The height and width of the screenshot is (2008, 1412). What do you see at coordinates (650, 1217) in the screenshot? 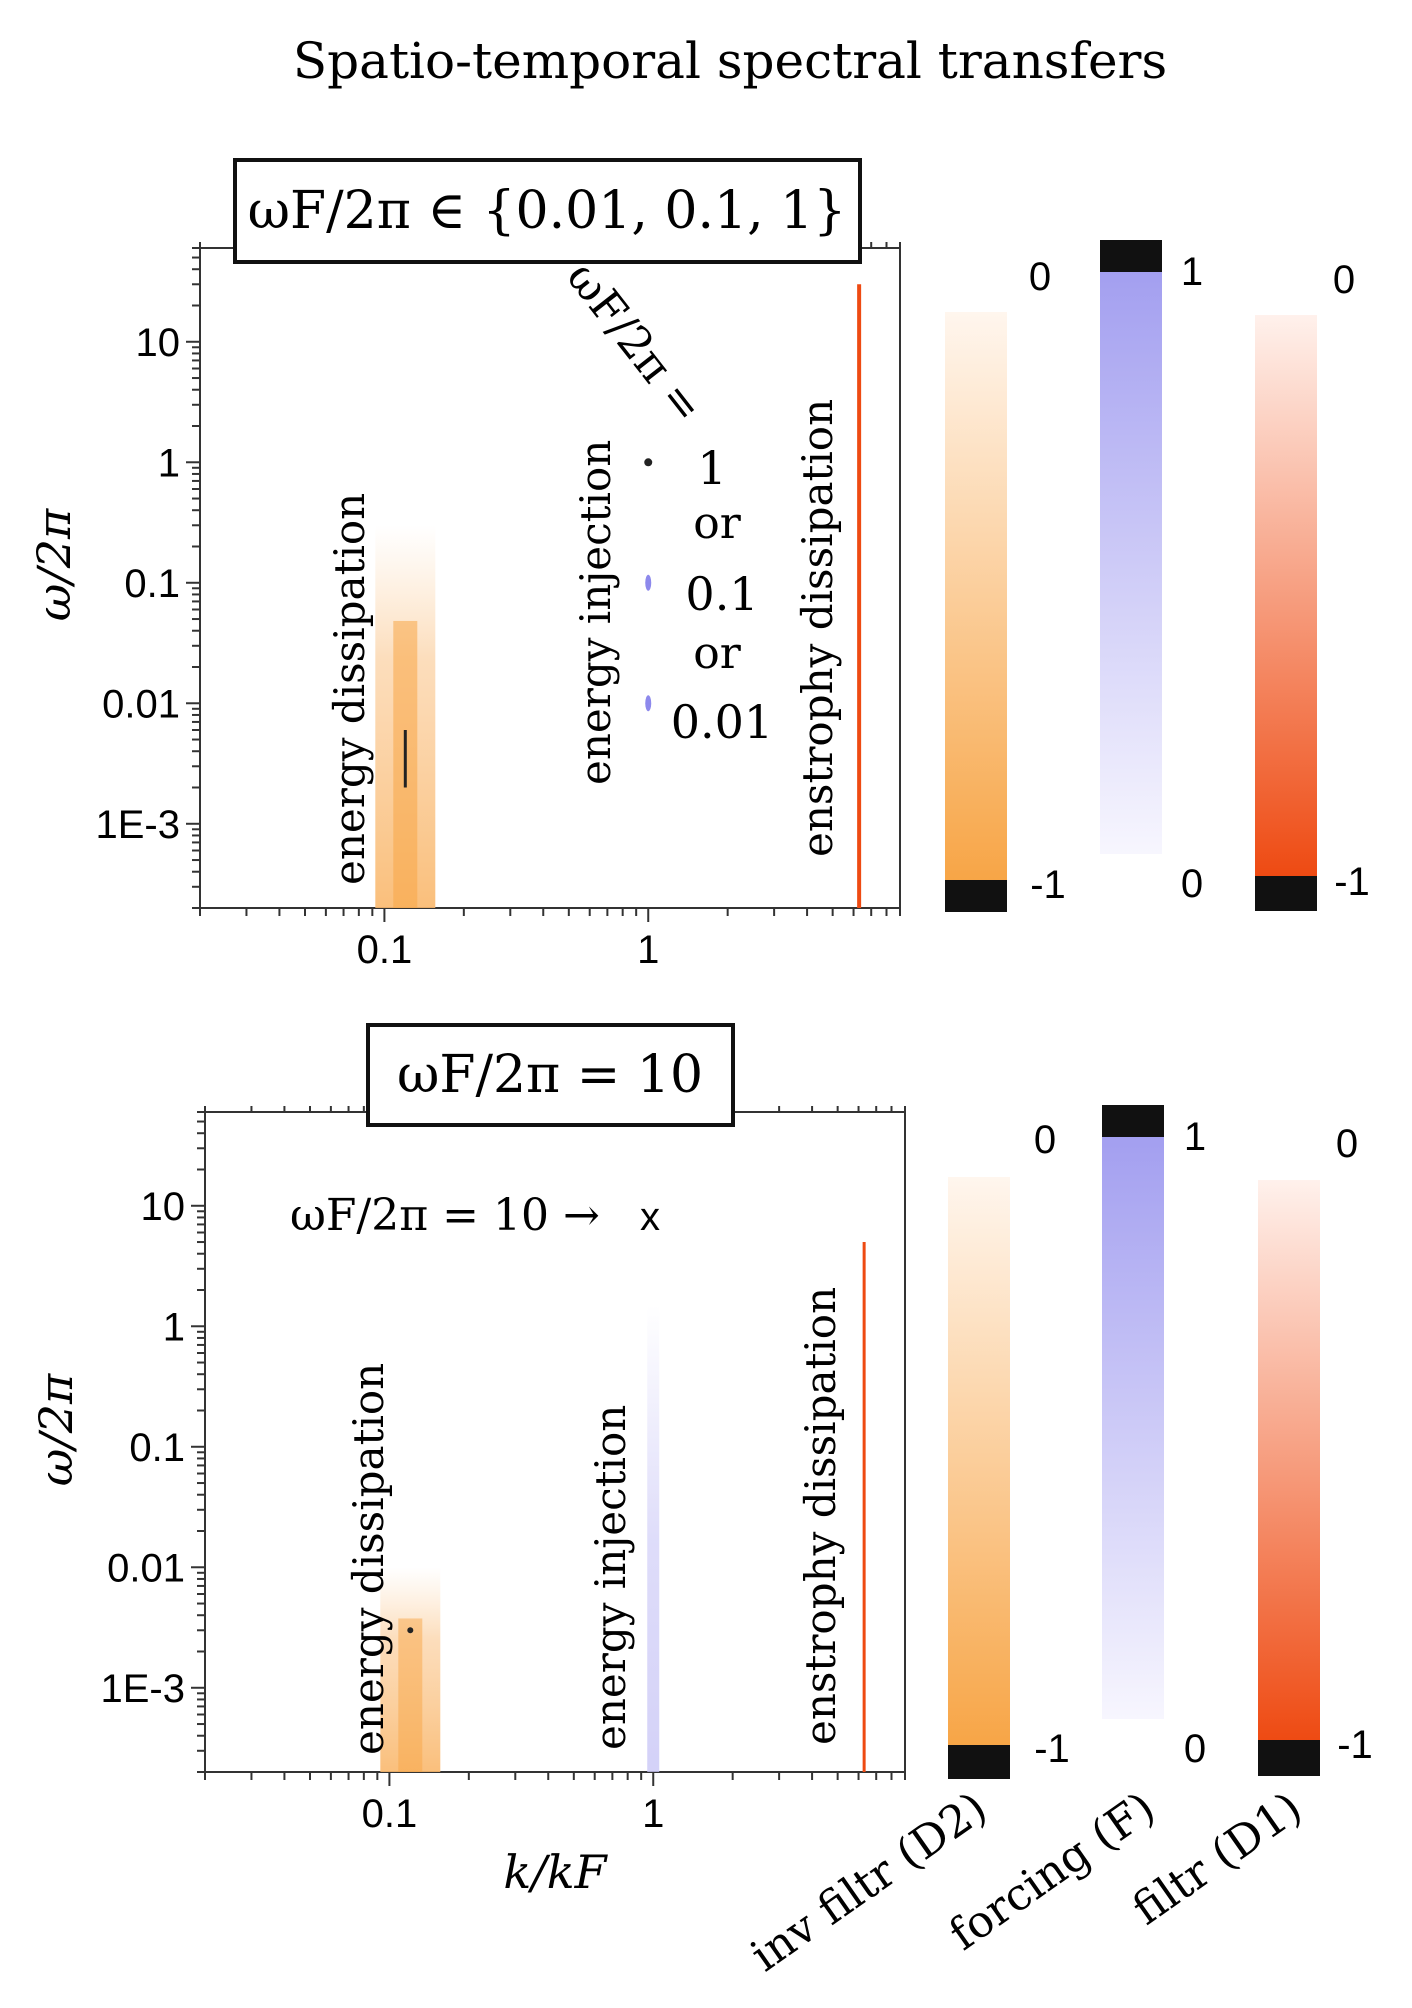
I see `out-of-range-marker: x` at bounding box center [650, 1217].